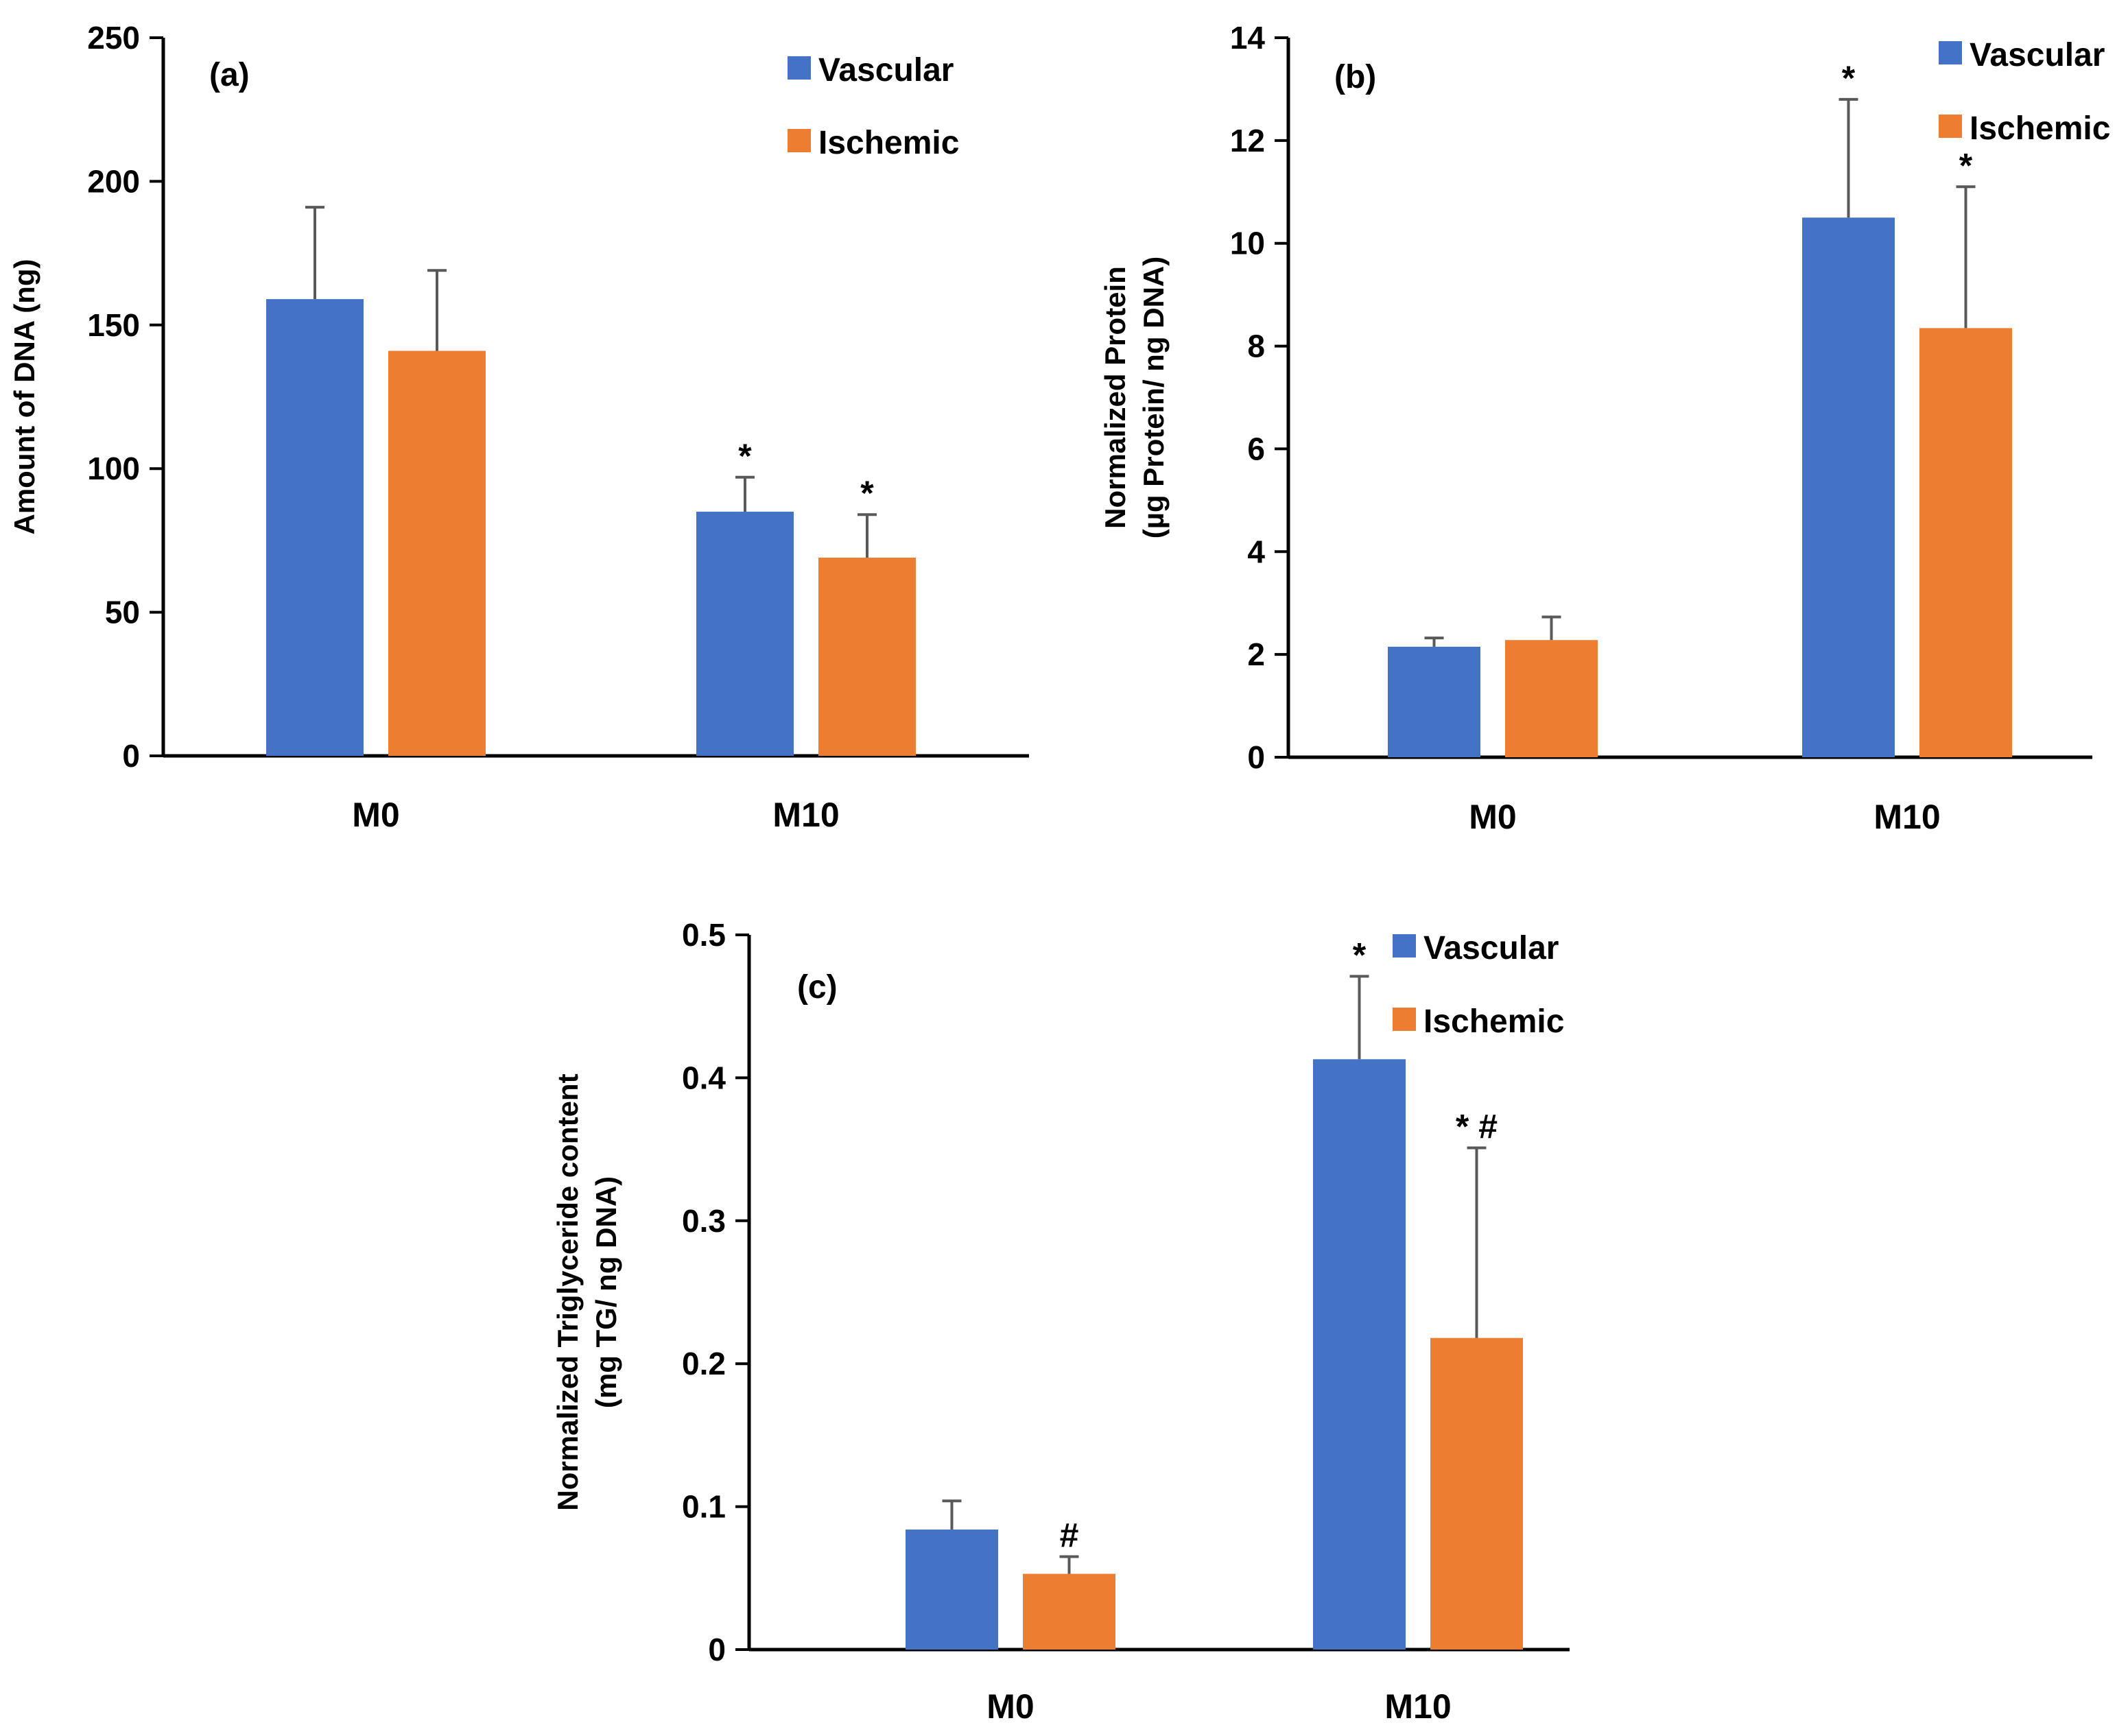 This screenshot has width=2128, height=1736. Describe the element at coordinates (113, 38) in the screenshot. I see `y-tick-label: 250` at that location.